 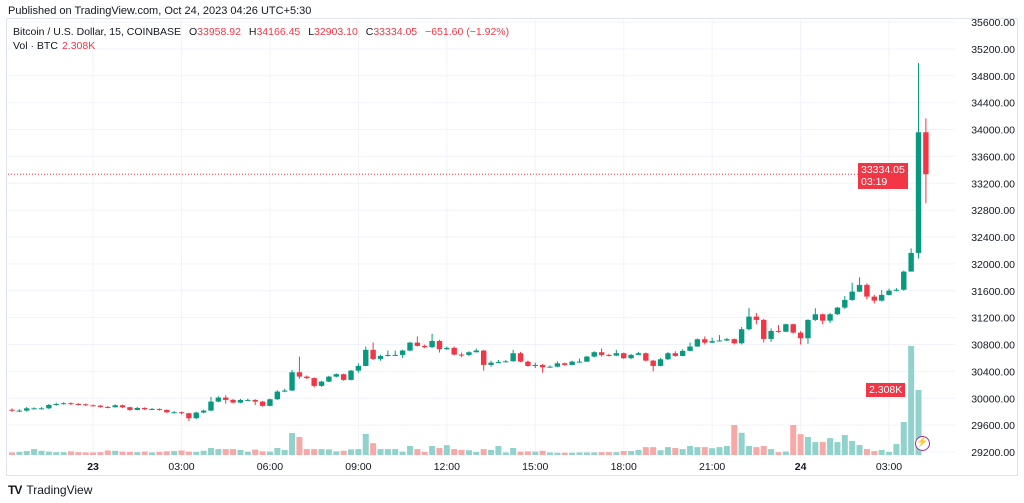 What do you see at coordinates (219, 32) in the screenshot?
I see `open-value: 33958.92` at bounding box center [219, 32].